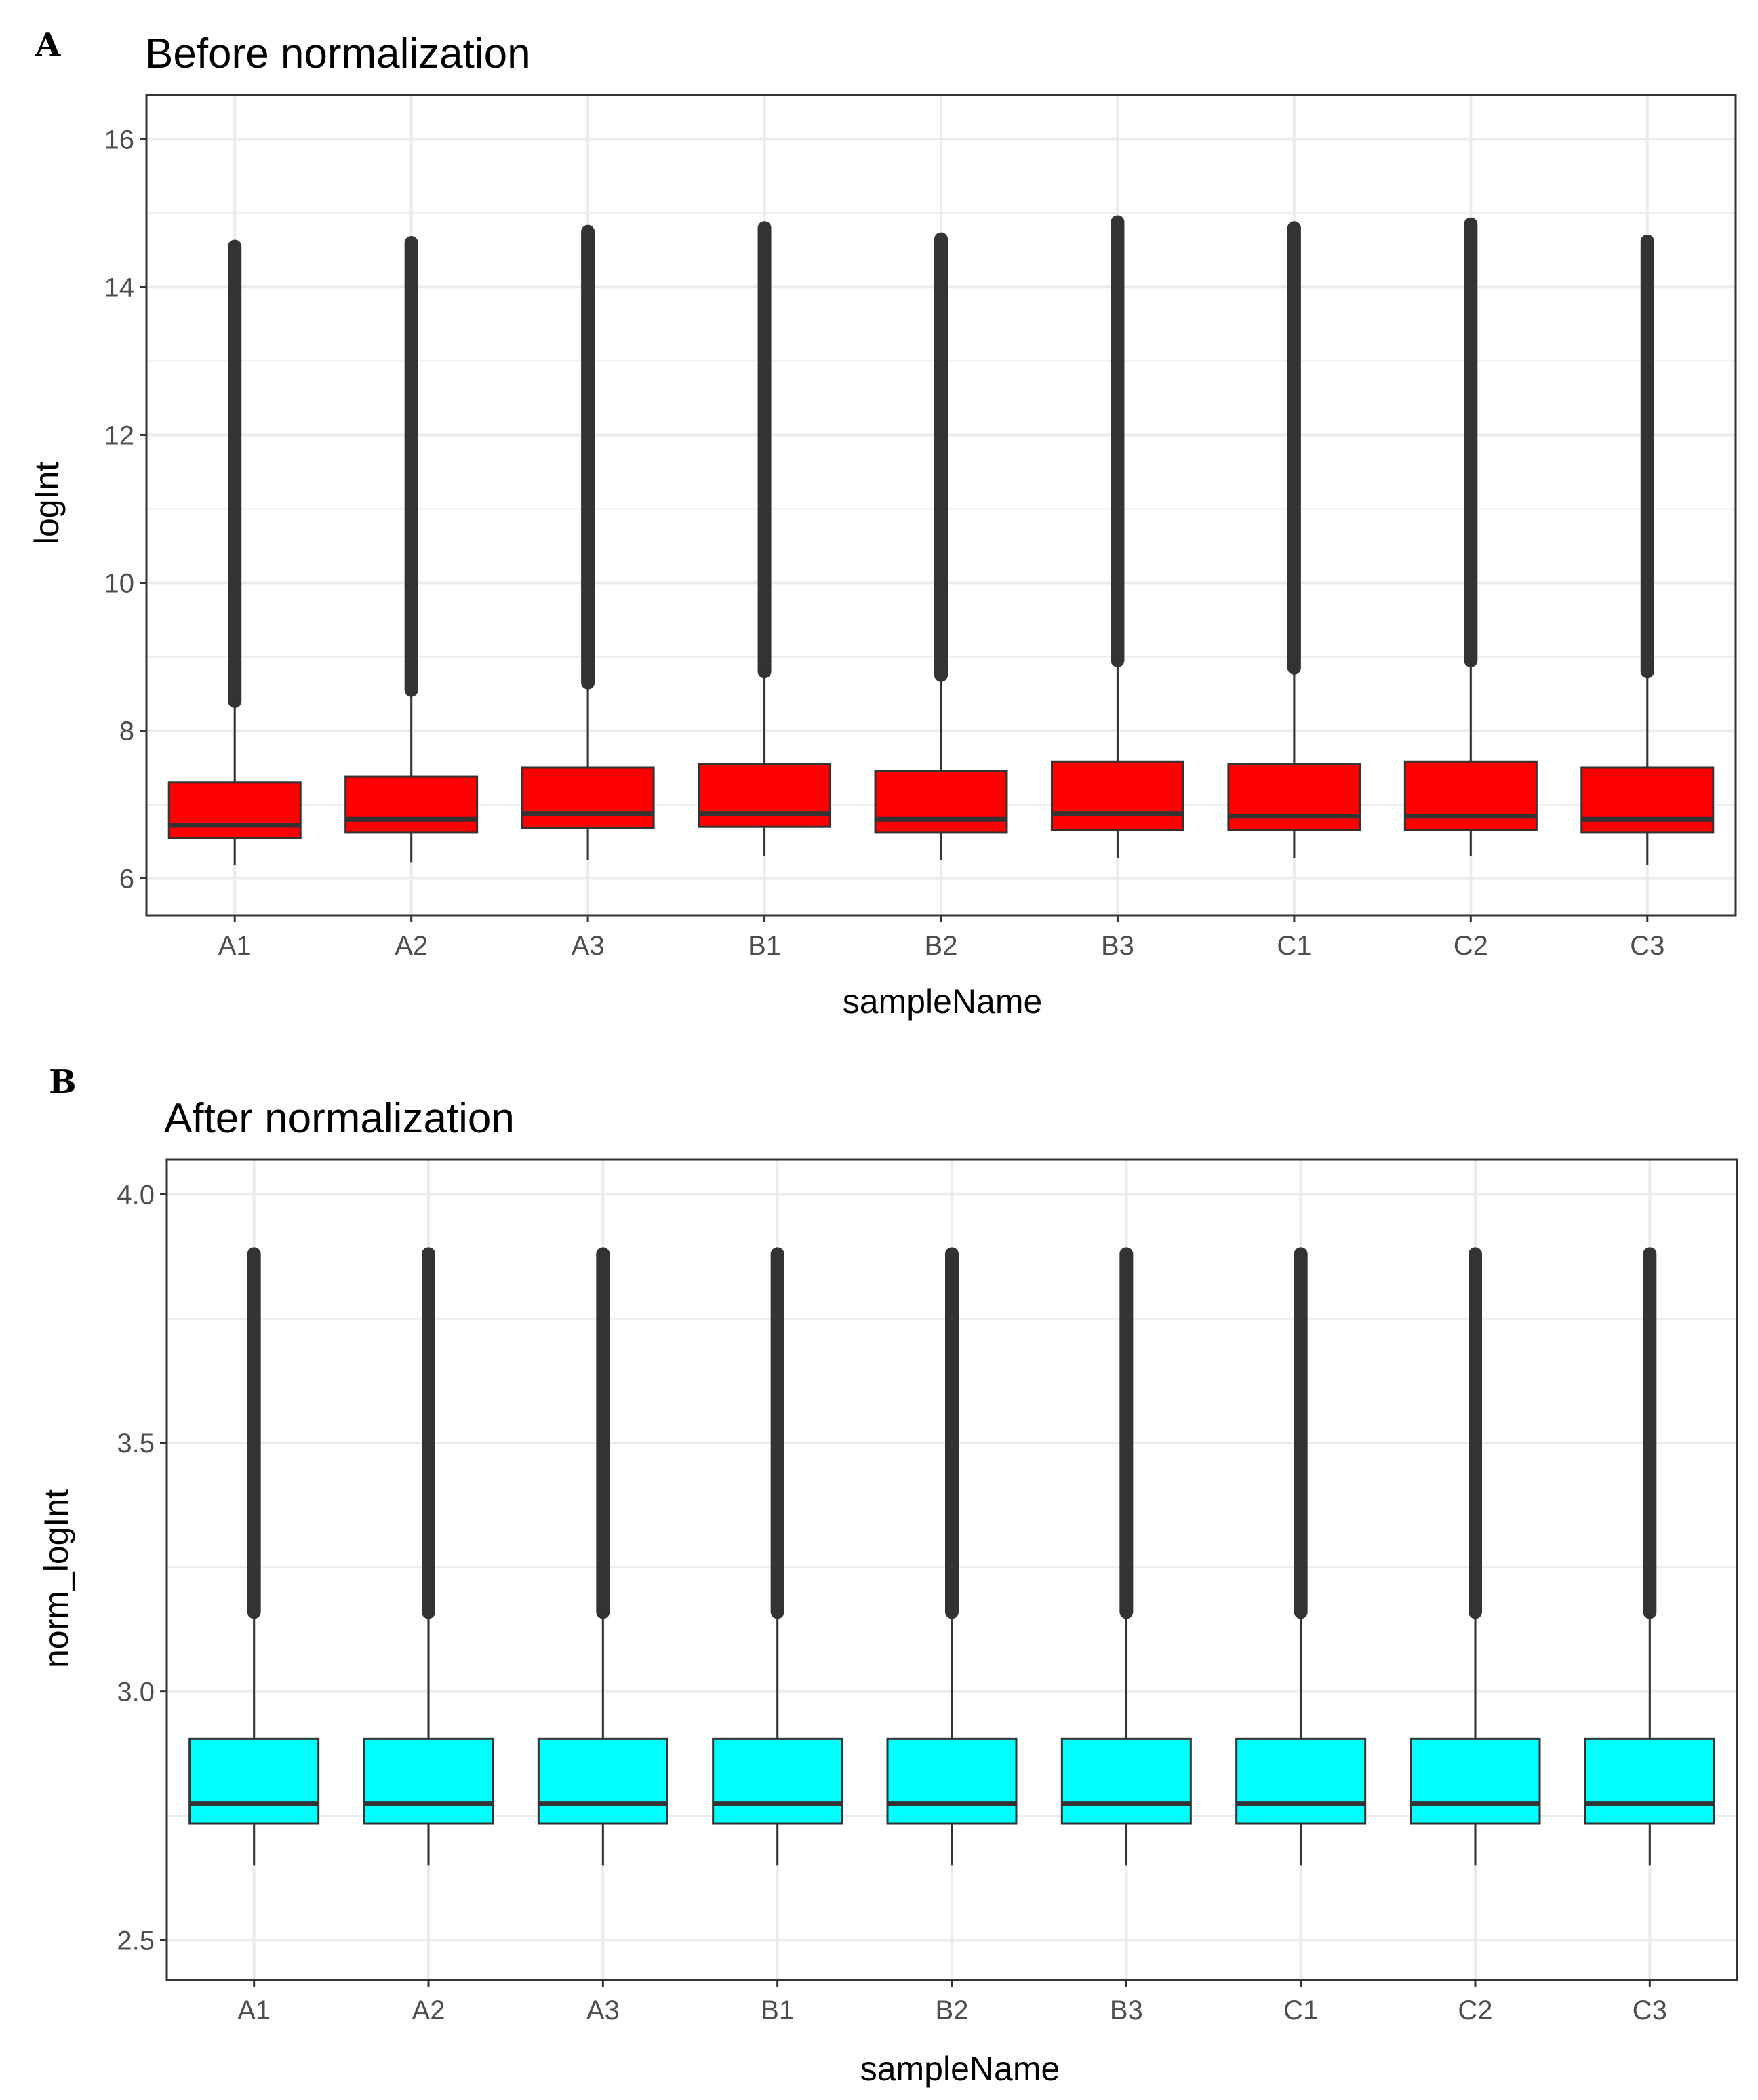  I want to click on panel-b-box-C2, so click(1475, 1556).